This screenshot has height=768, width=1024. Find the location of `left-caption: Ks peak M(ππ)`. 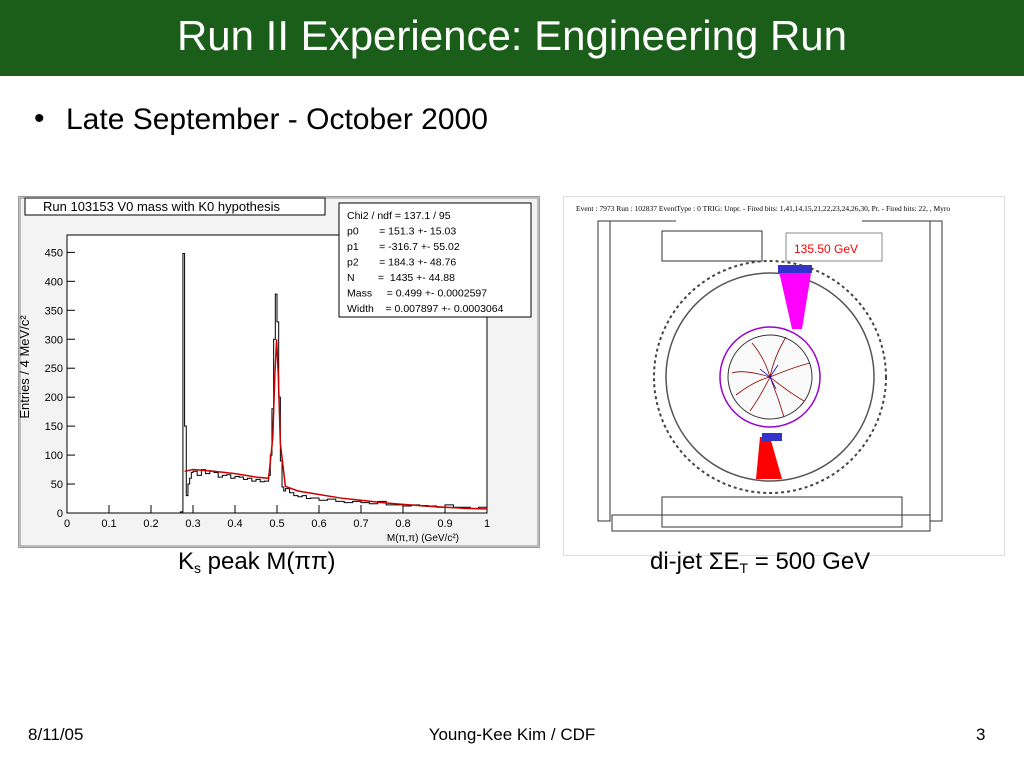

left-caption: Ks peak M(ππ) is located at coordinates (257, 562).